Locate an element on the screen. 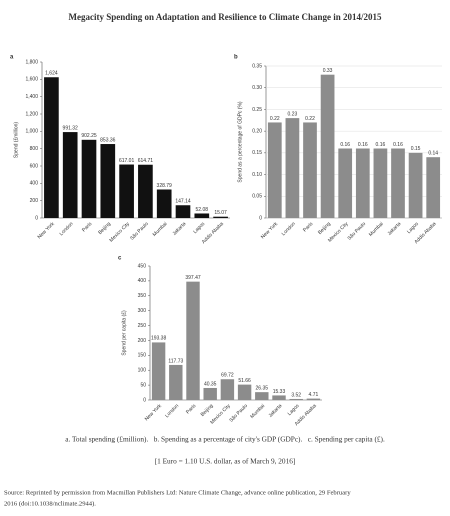 This screenshot has width=450, height=516. y-tick-label: 0.15 is located at coordinates (257, 153).